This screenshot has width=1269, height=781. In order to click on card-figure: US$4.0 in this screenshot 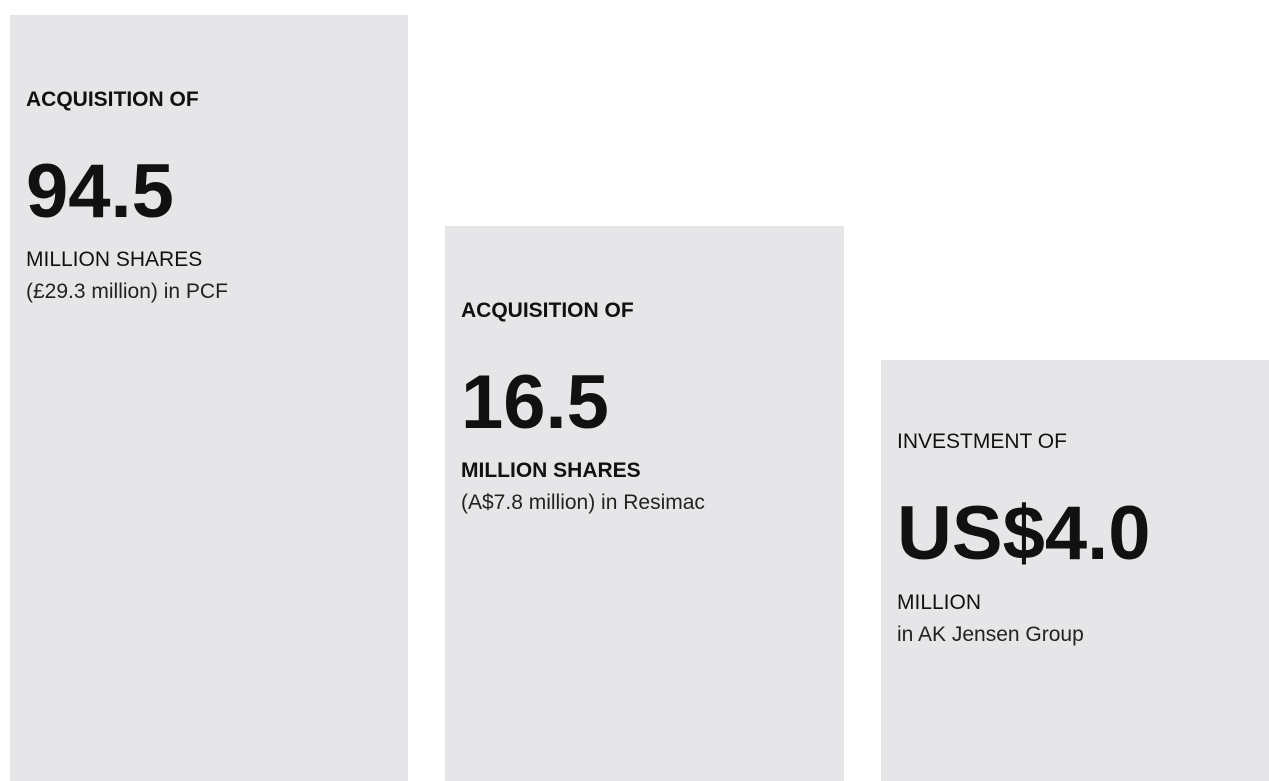, I will do `click(1024, 533)`.